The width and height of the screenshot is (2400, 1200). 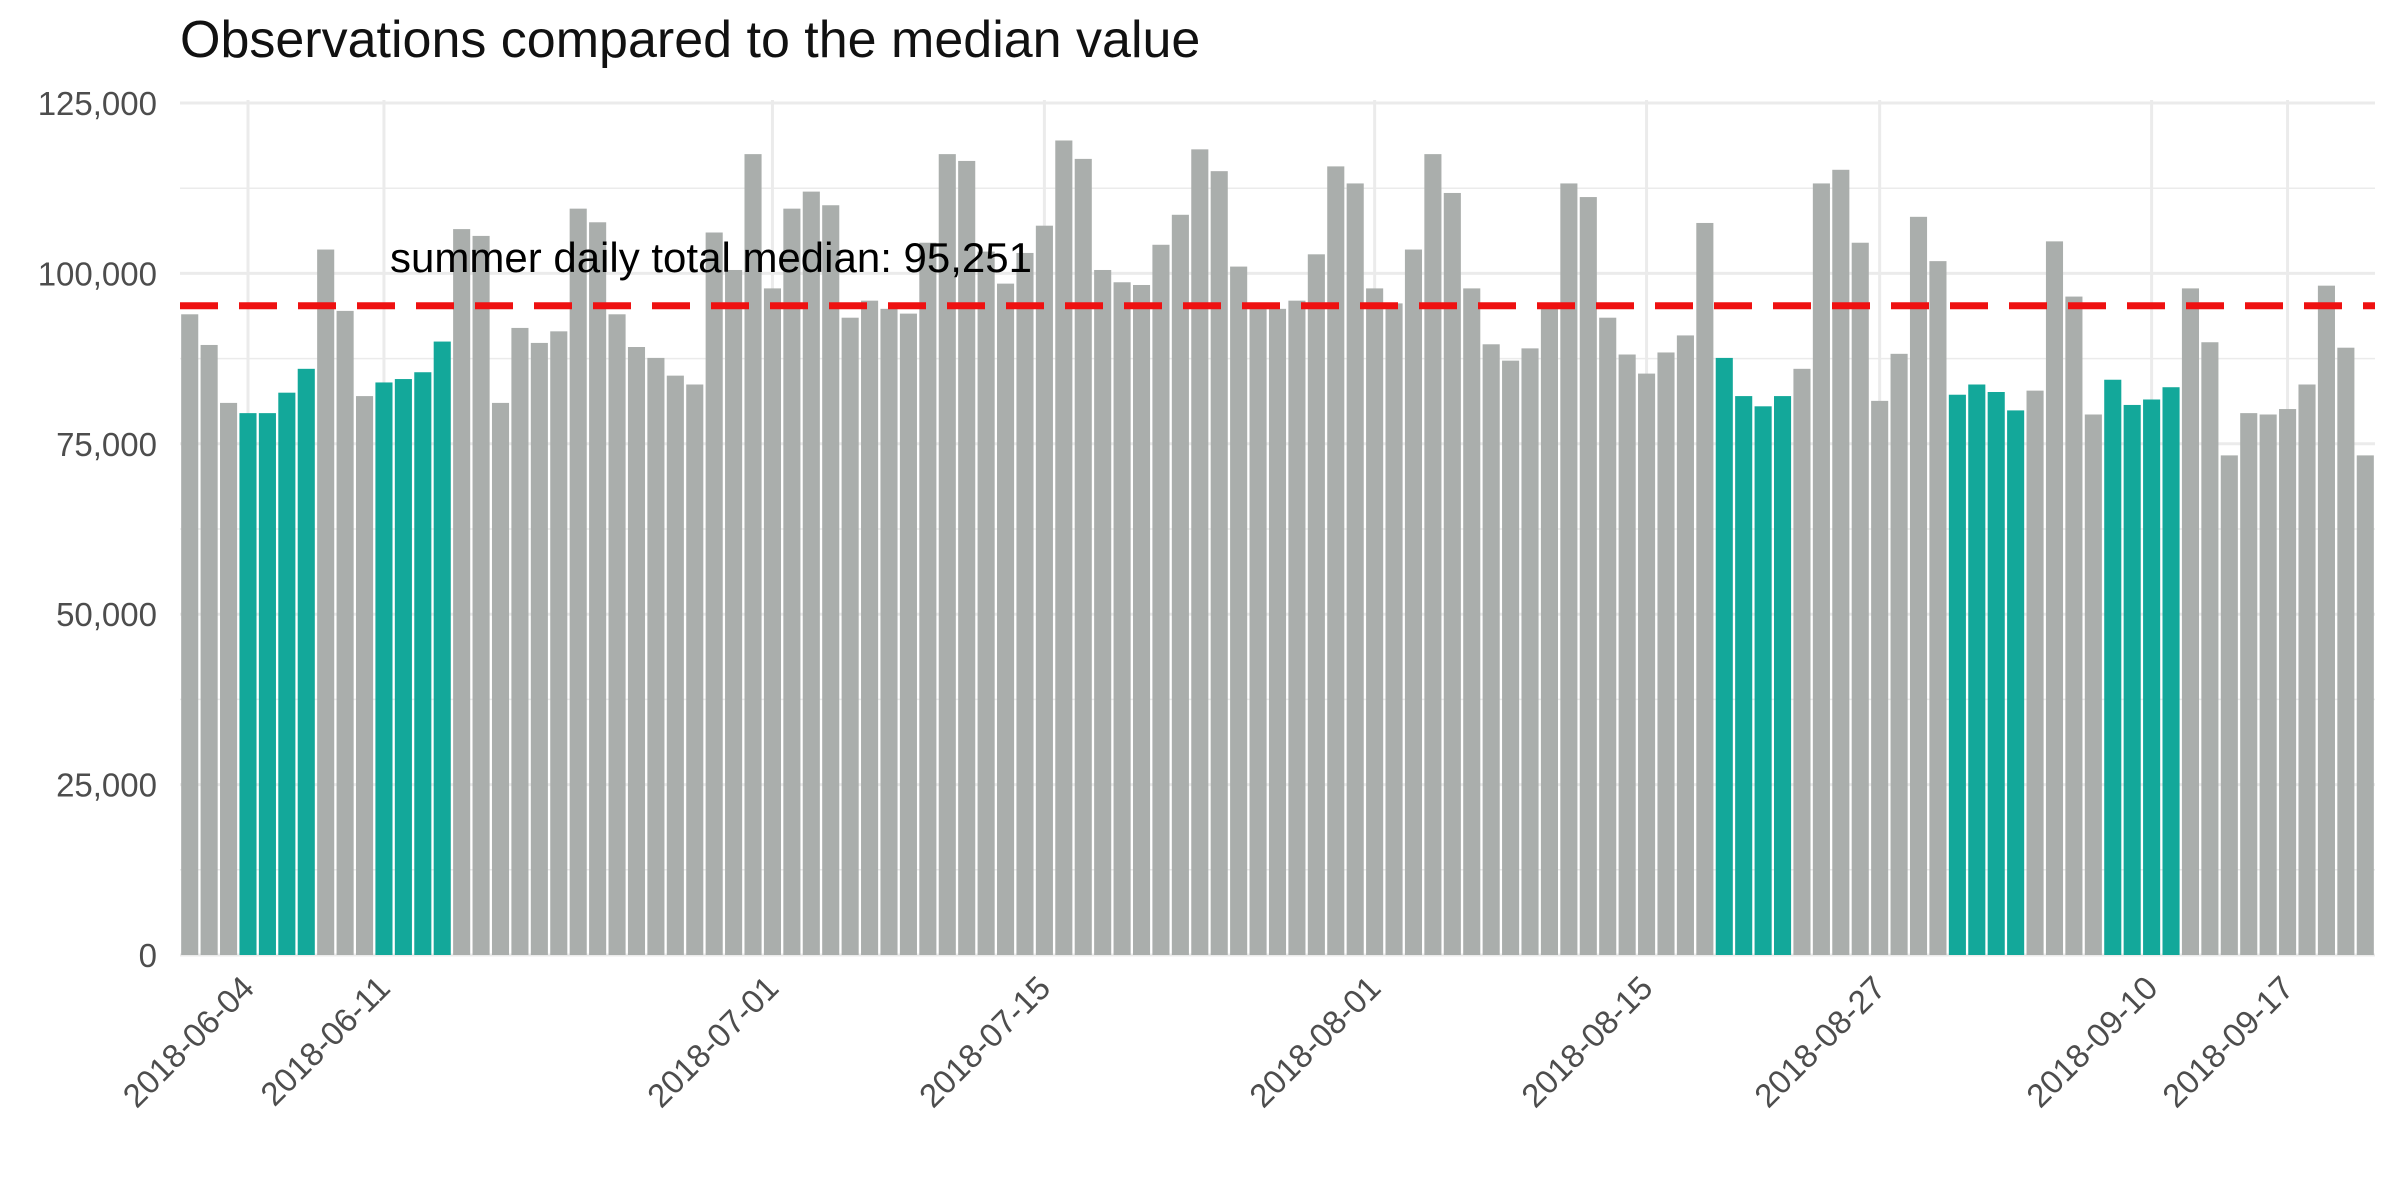 I want to click on x-tick-label: 2018-09-17, so click(x=2228, y=1042).